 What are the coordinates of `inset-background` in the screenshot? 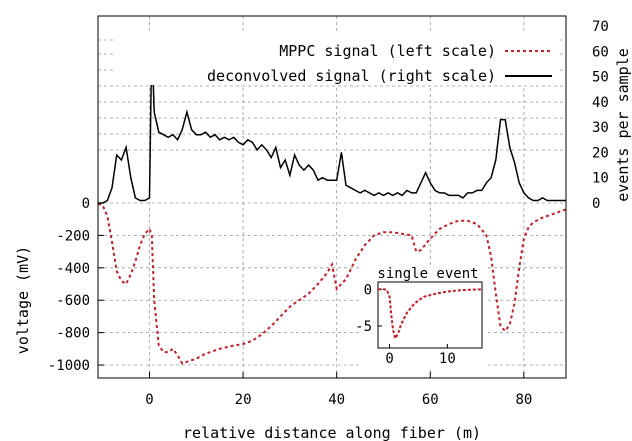 It's located at (424, 317).